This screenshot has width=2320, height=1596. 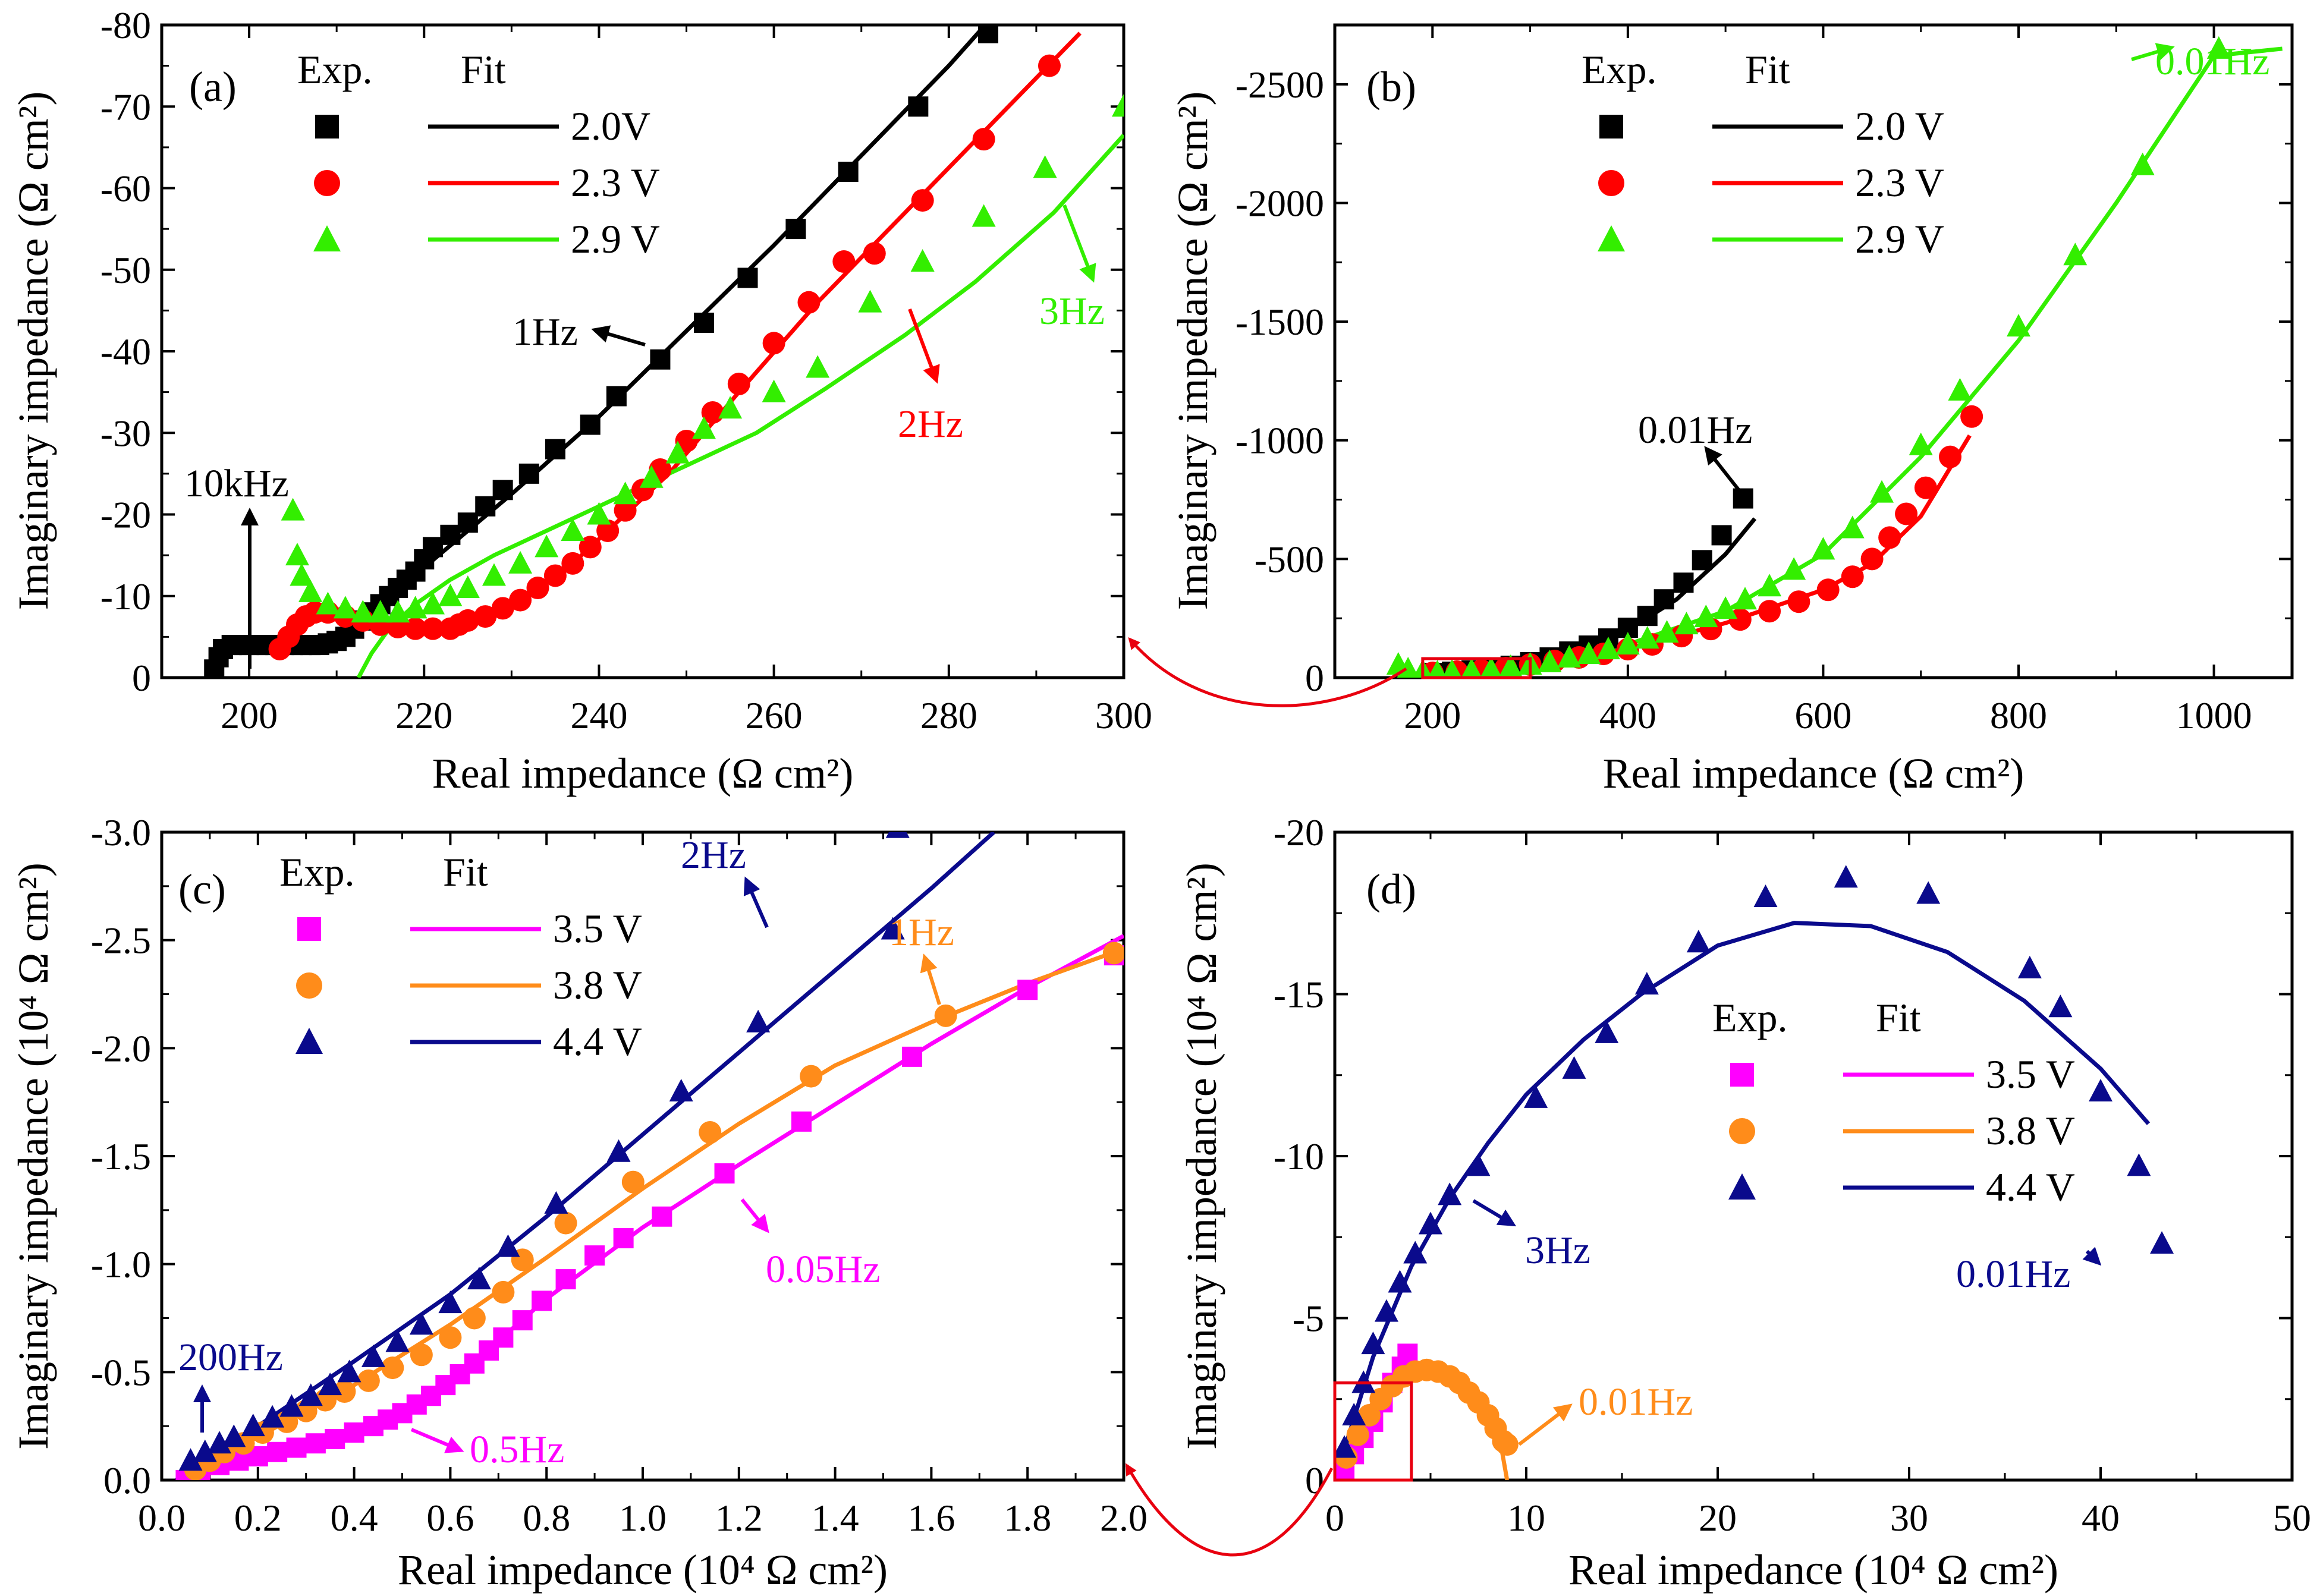 What do you see at coordinates (713, 855) in the screenshot?
I see `annotation-label: 2Hz` at bounding box center [713, 855].